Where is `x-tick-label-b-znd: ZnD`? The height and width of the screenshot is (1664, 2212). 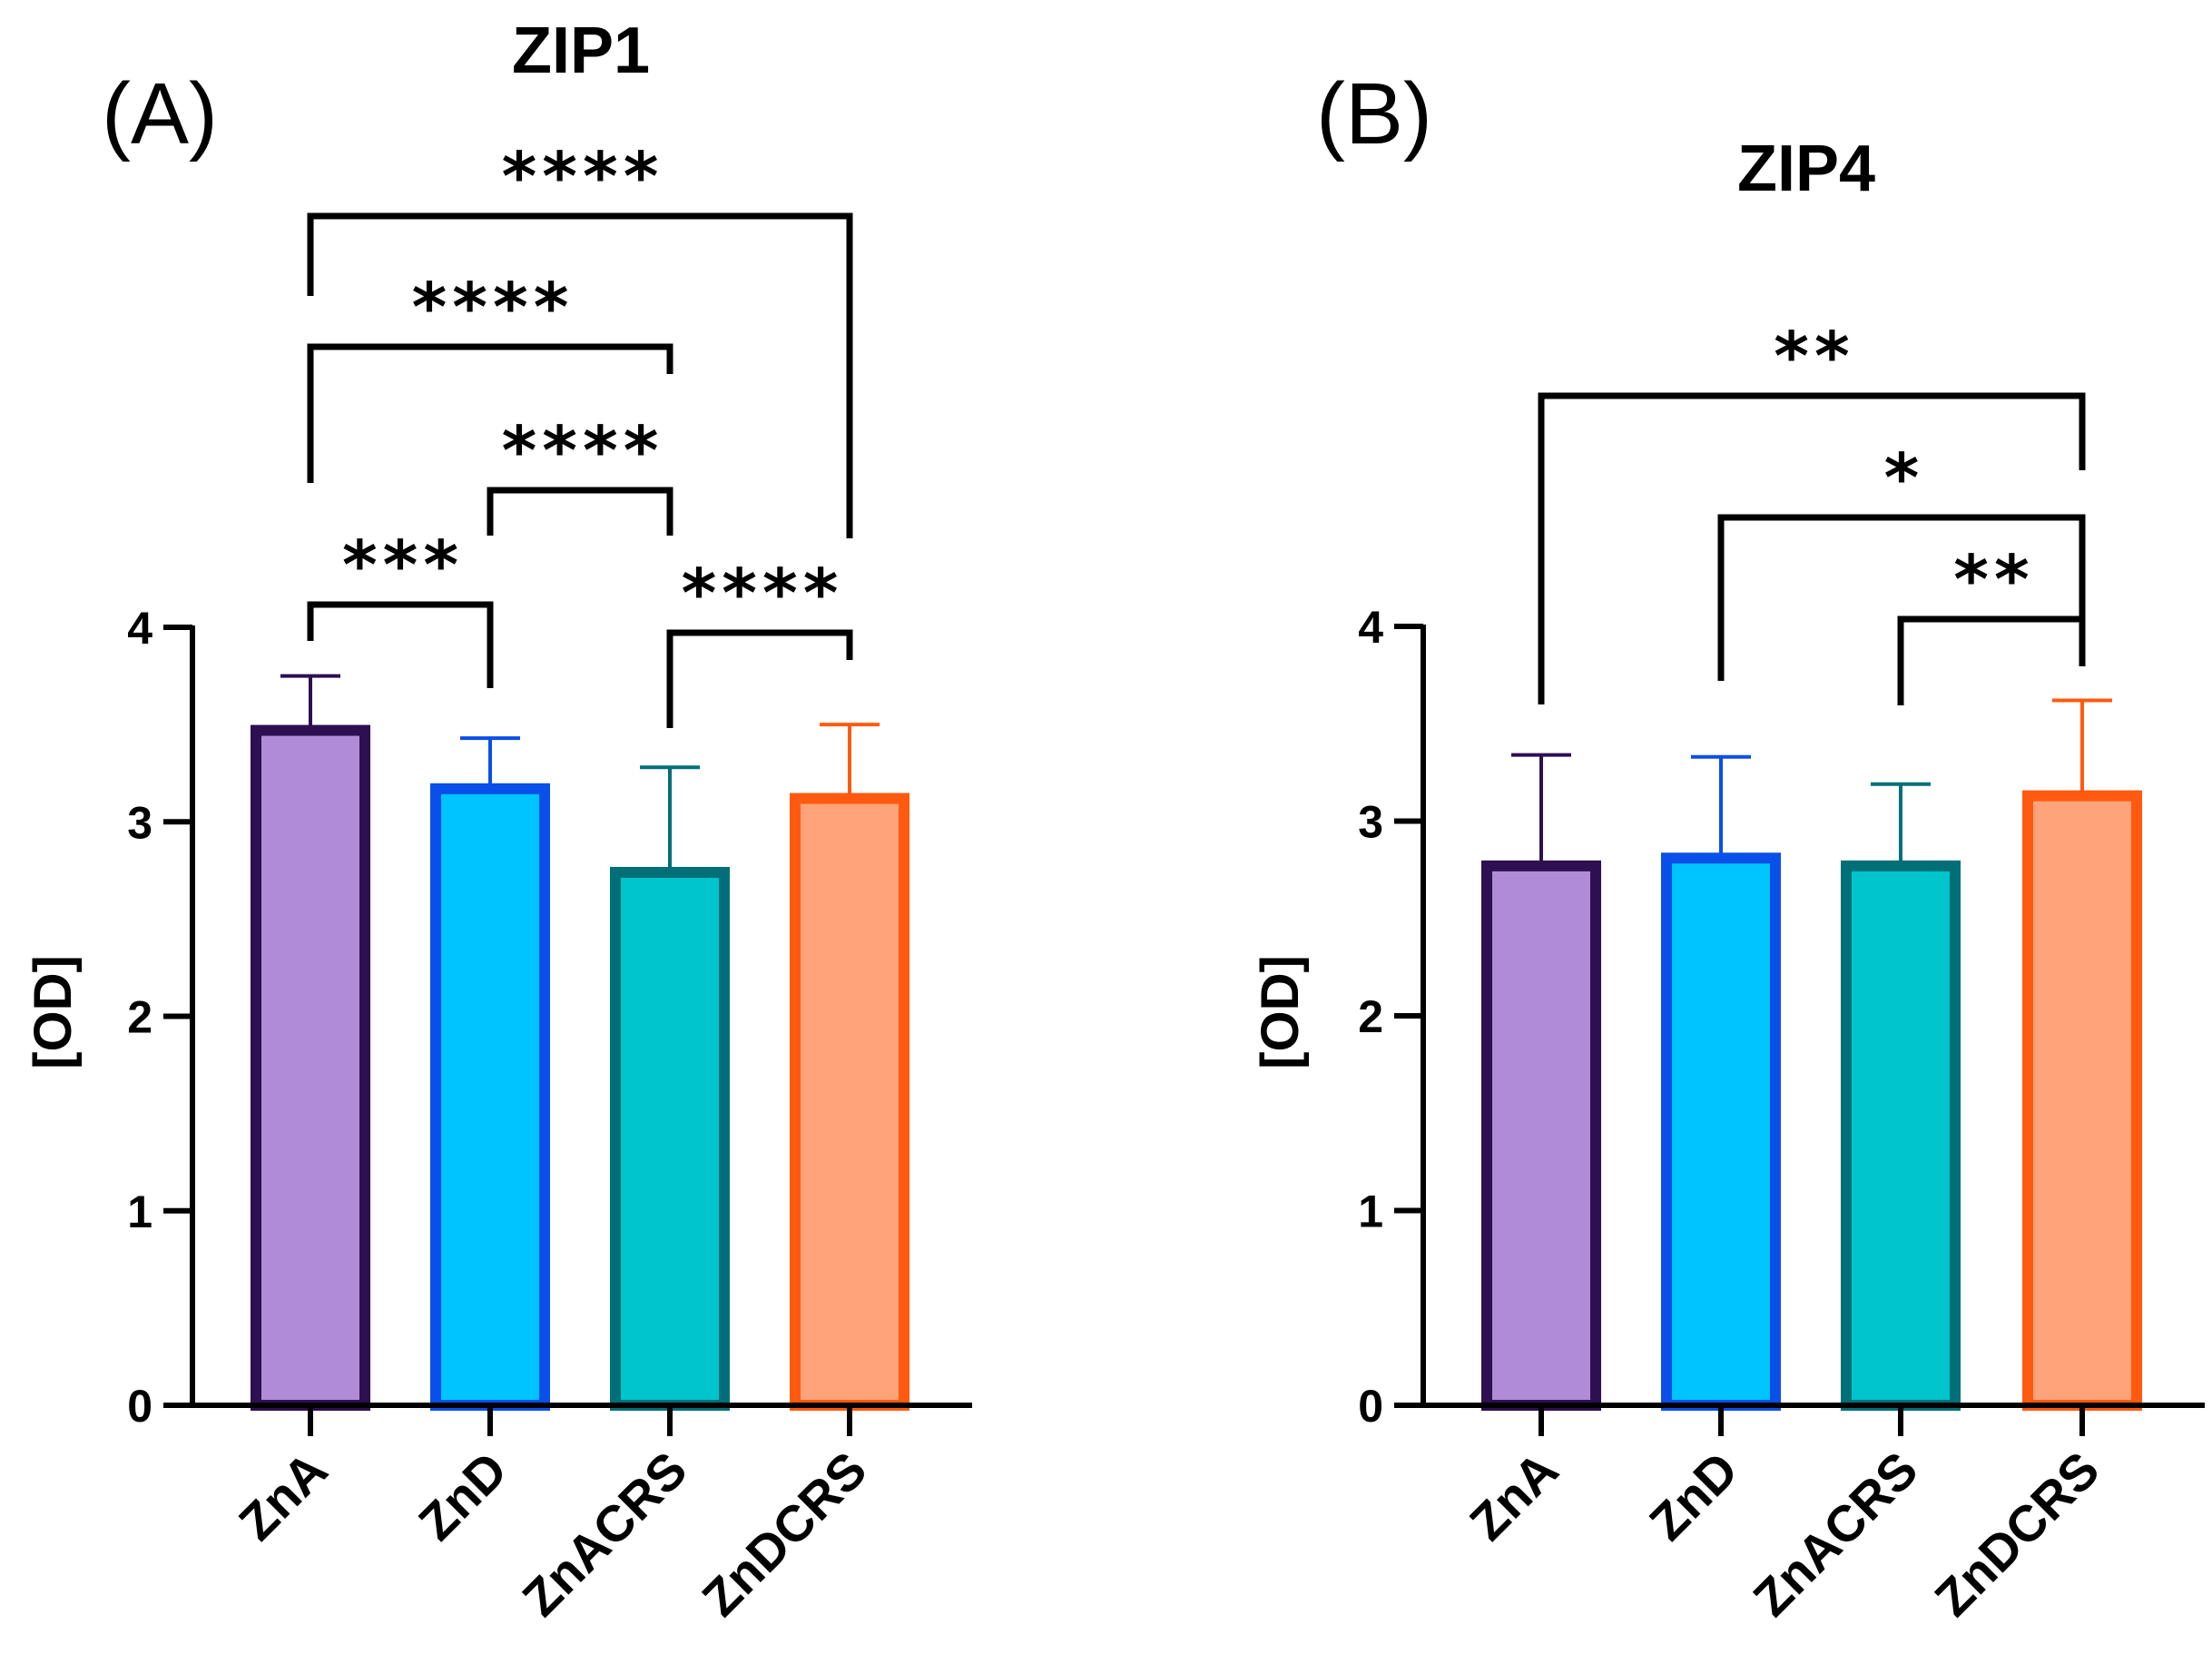
x-tick-label-b-znd: ZnD is located at coordinates (1693, 1496).